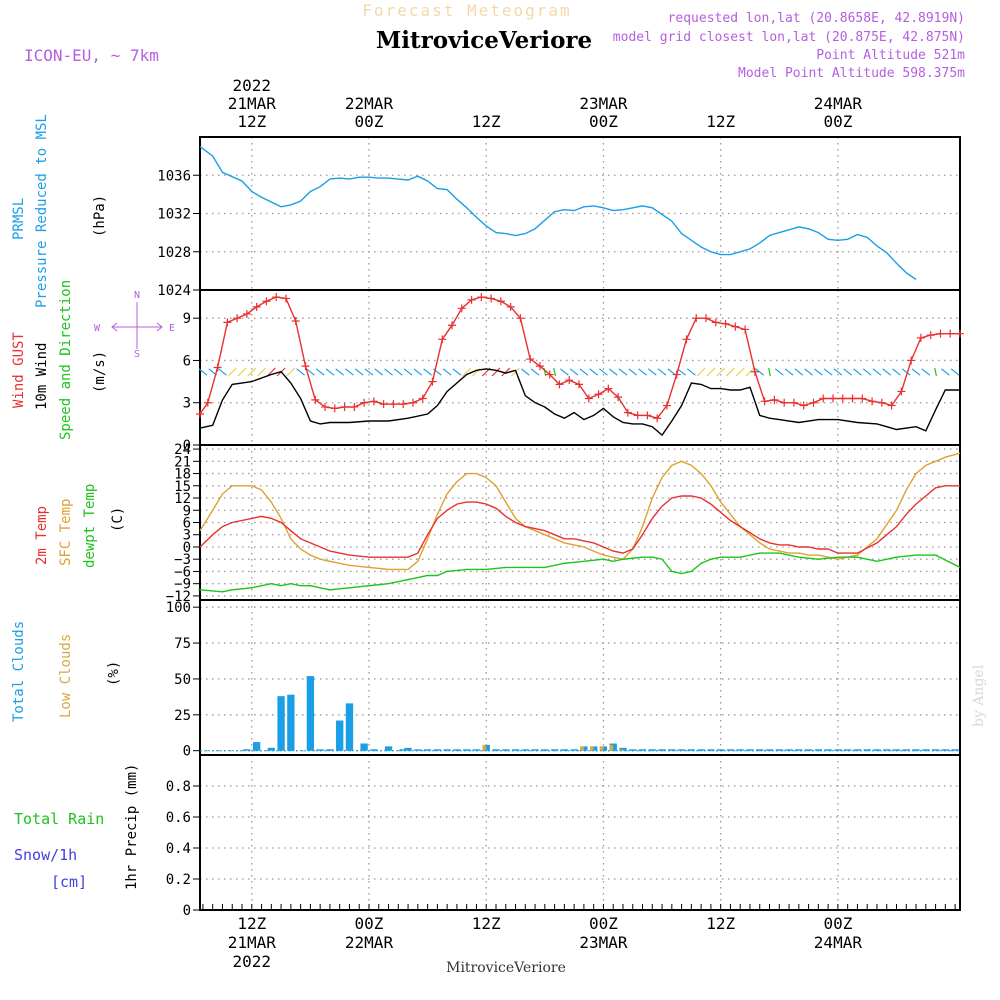 The height and width of the screenshot is (1000, 1000). Describe the element at coordinates (466, 10) in the screenshot. I see `supertitle: Forecast Meteogram` at that location.